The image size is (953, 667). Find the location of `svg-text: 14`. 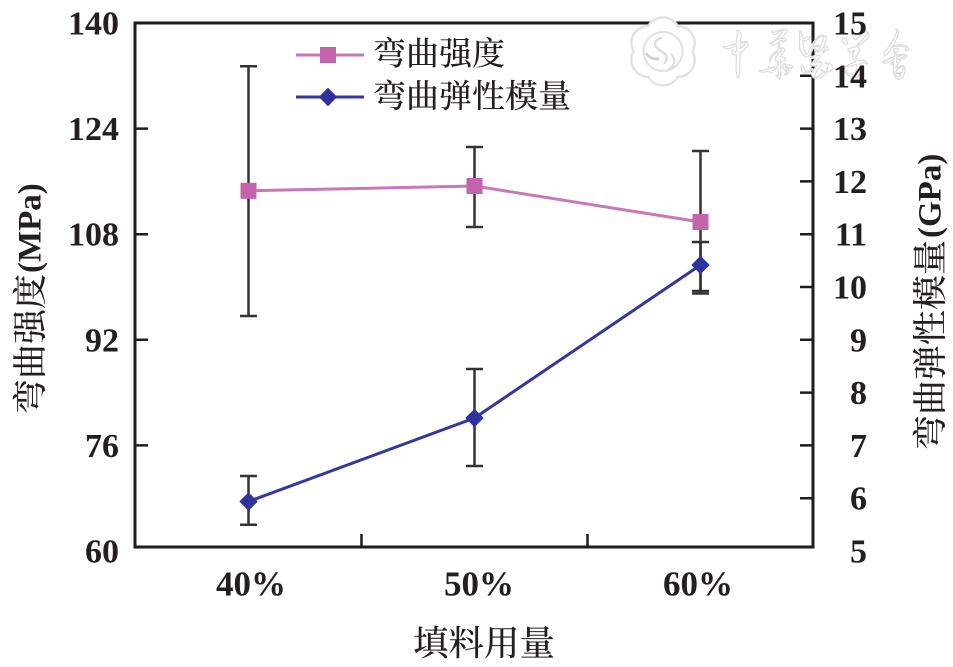

svg-text: 14 is located at coordinates (850, 76).